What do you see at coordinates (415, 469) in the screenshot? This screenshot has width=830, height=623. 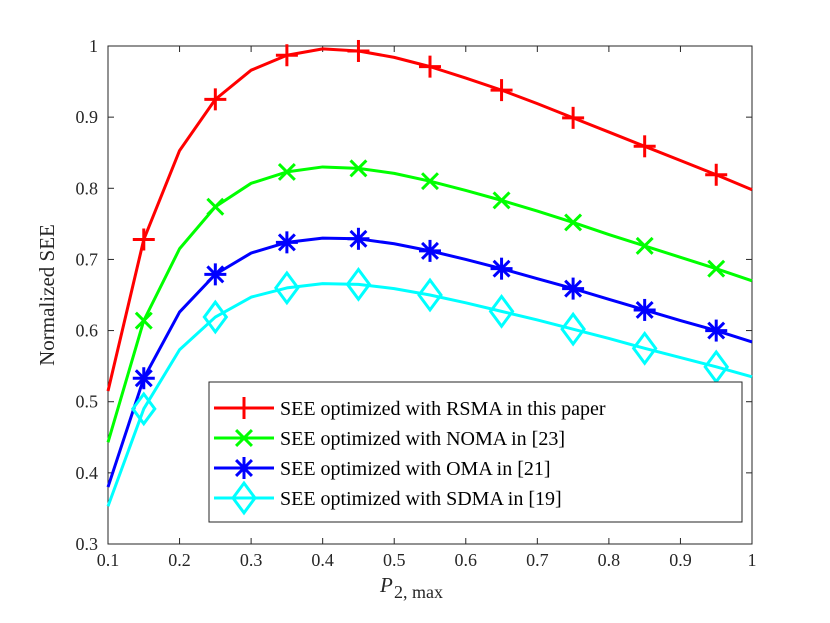 I see `legend-label: SEE optimized with OMA in [21]` at bounding box center [415, 469].